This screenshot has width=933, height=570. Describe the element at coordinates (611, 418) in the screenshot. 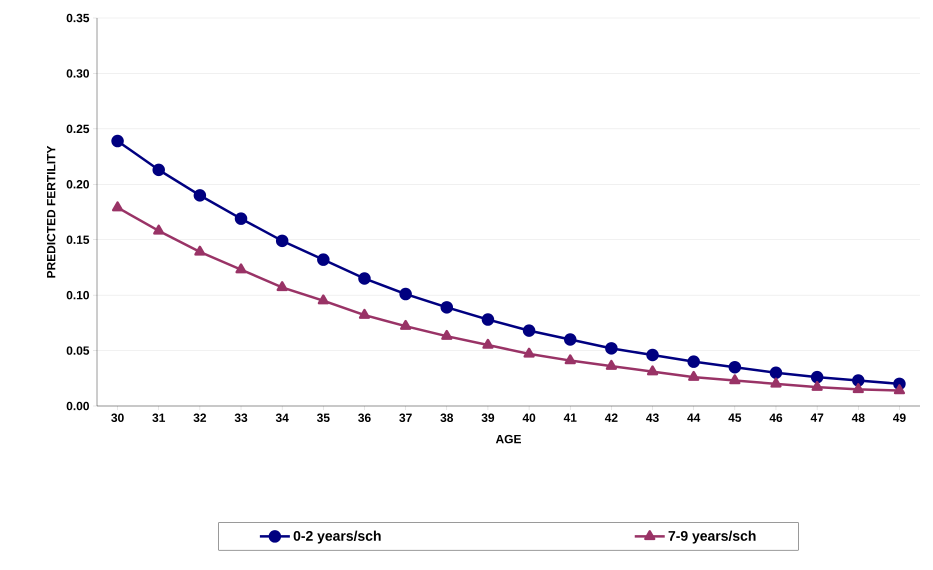

I see `x-tick-label: 42` at that location.